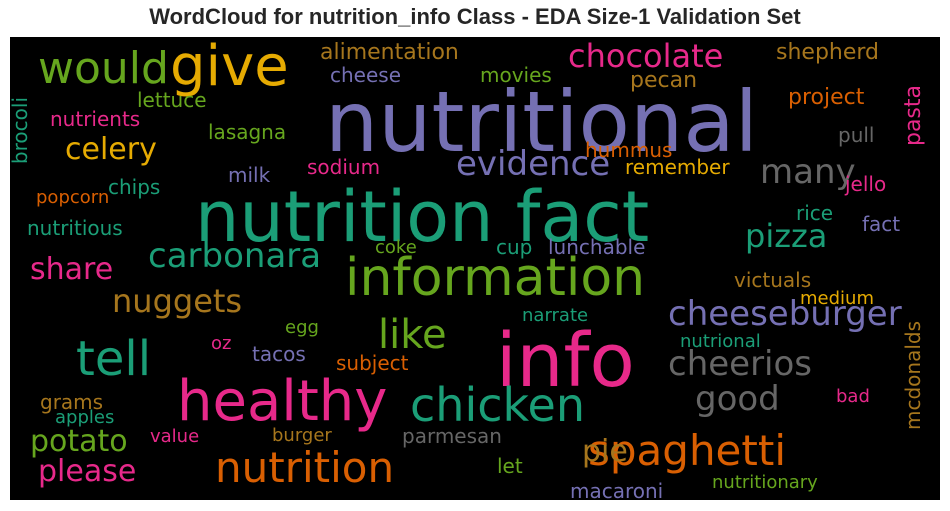 Image resolution: width=950 pixels, height=511 pixels. What do you see at coordinates (913, 116) in the screenshot?
I see `word-pasta: pasta` at bounding box center [913, 116].